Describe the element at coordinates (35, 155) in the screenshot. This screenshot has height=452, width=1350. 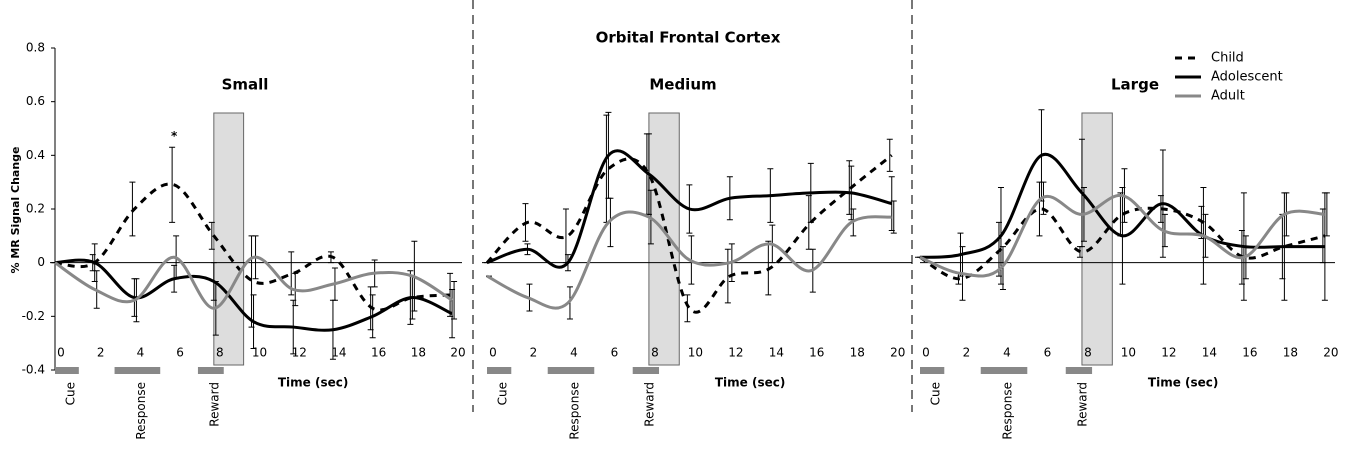
I see `y-tick-label: 0.4` at that location.